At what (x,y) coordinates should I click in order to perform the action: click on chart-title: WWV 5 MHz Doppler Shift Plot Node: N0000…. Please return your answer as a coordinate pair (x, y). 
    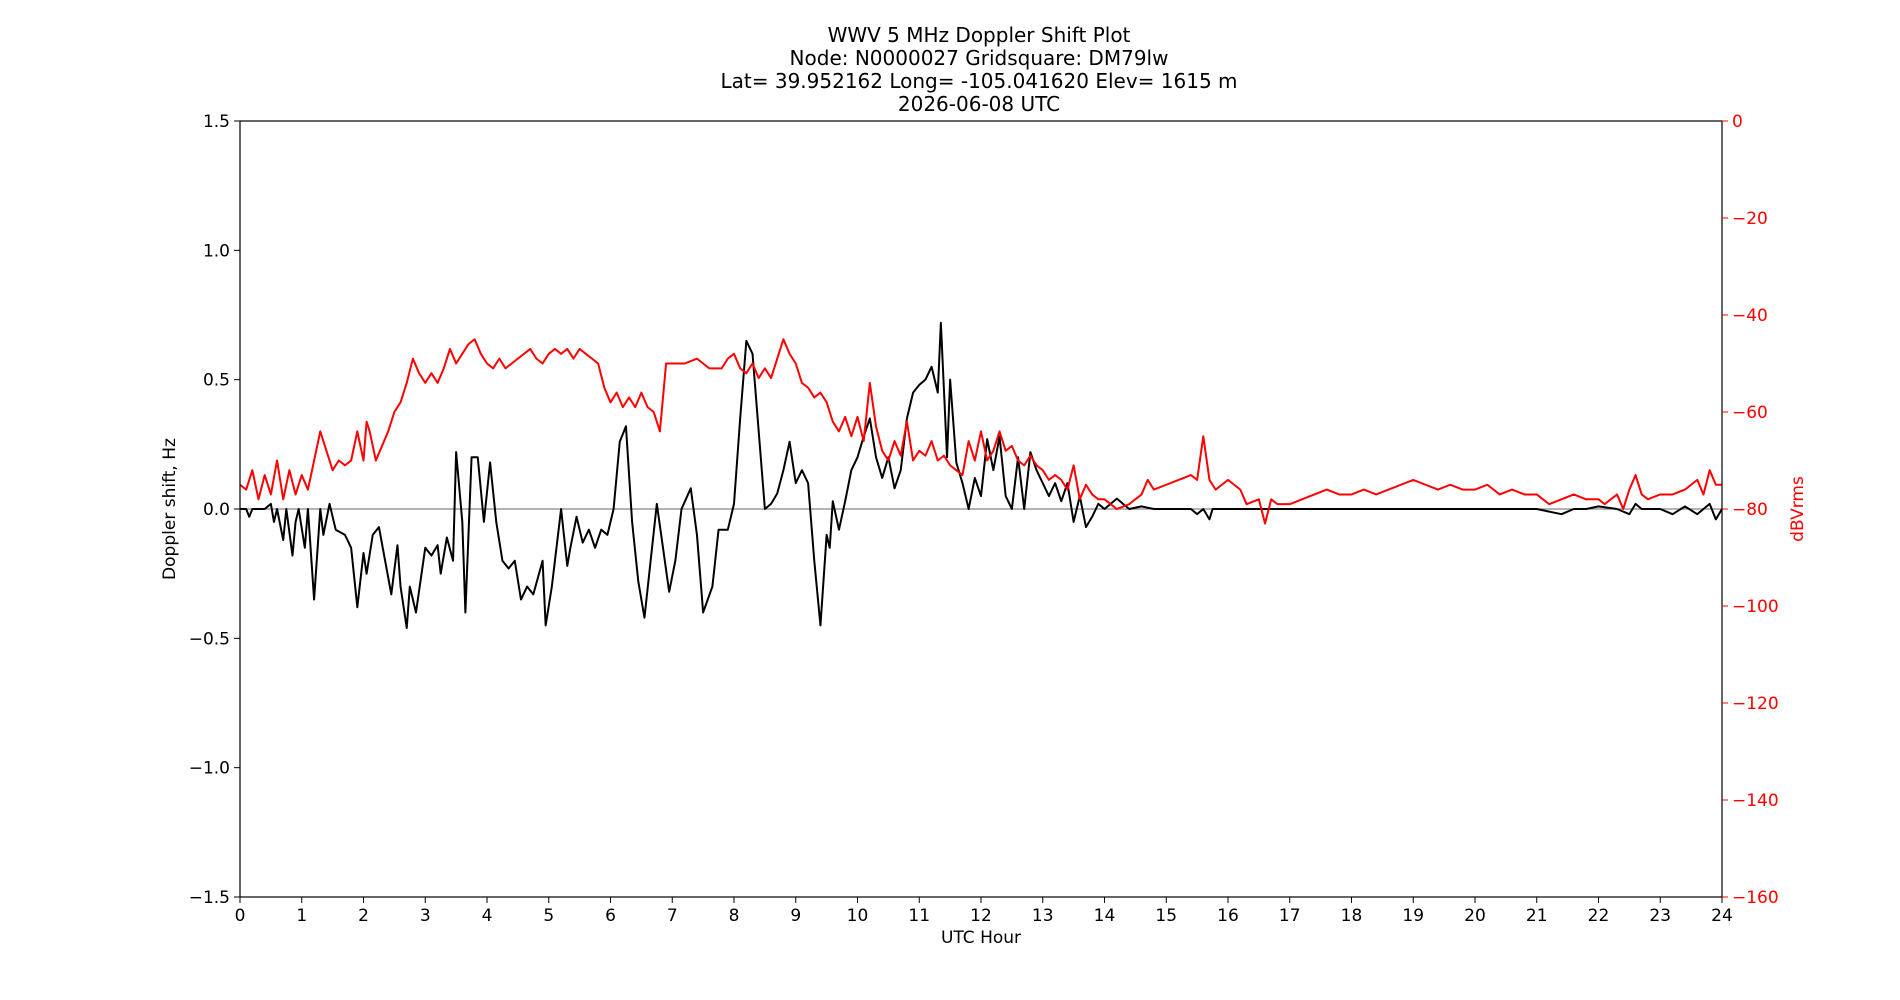
    Looking at the image, I should click on (978, 69).